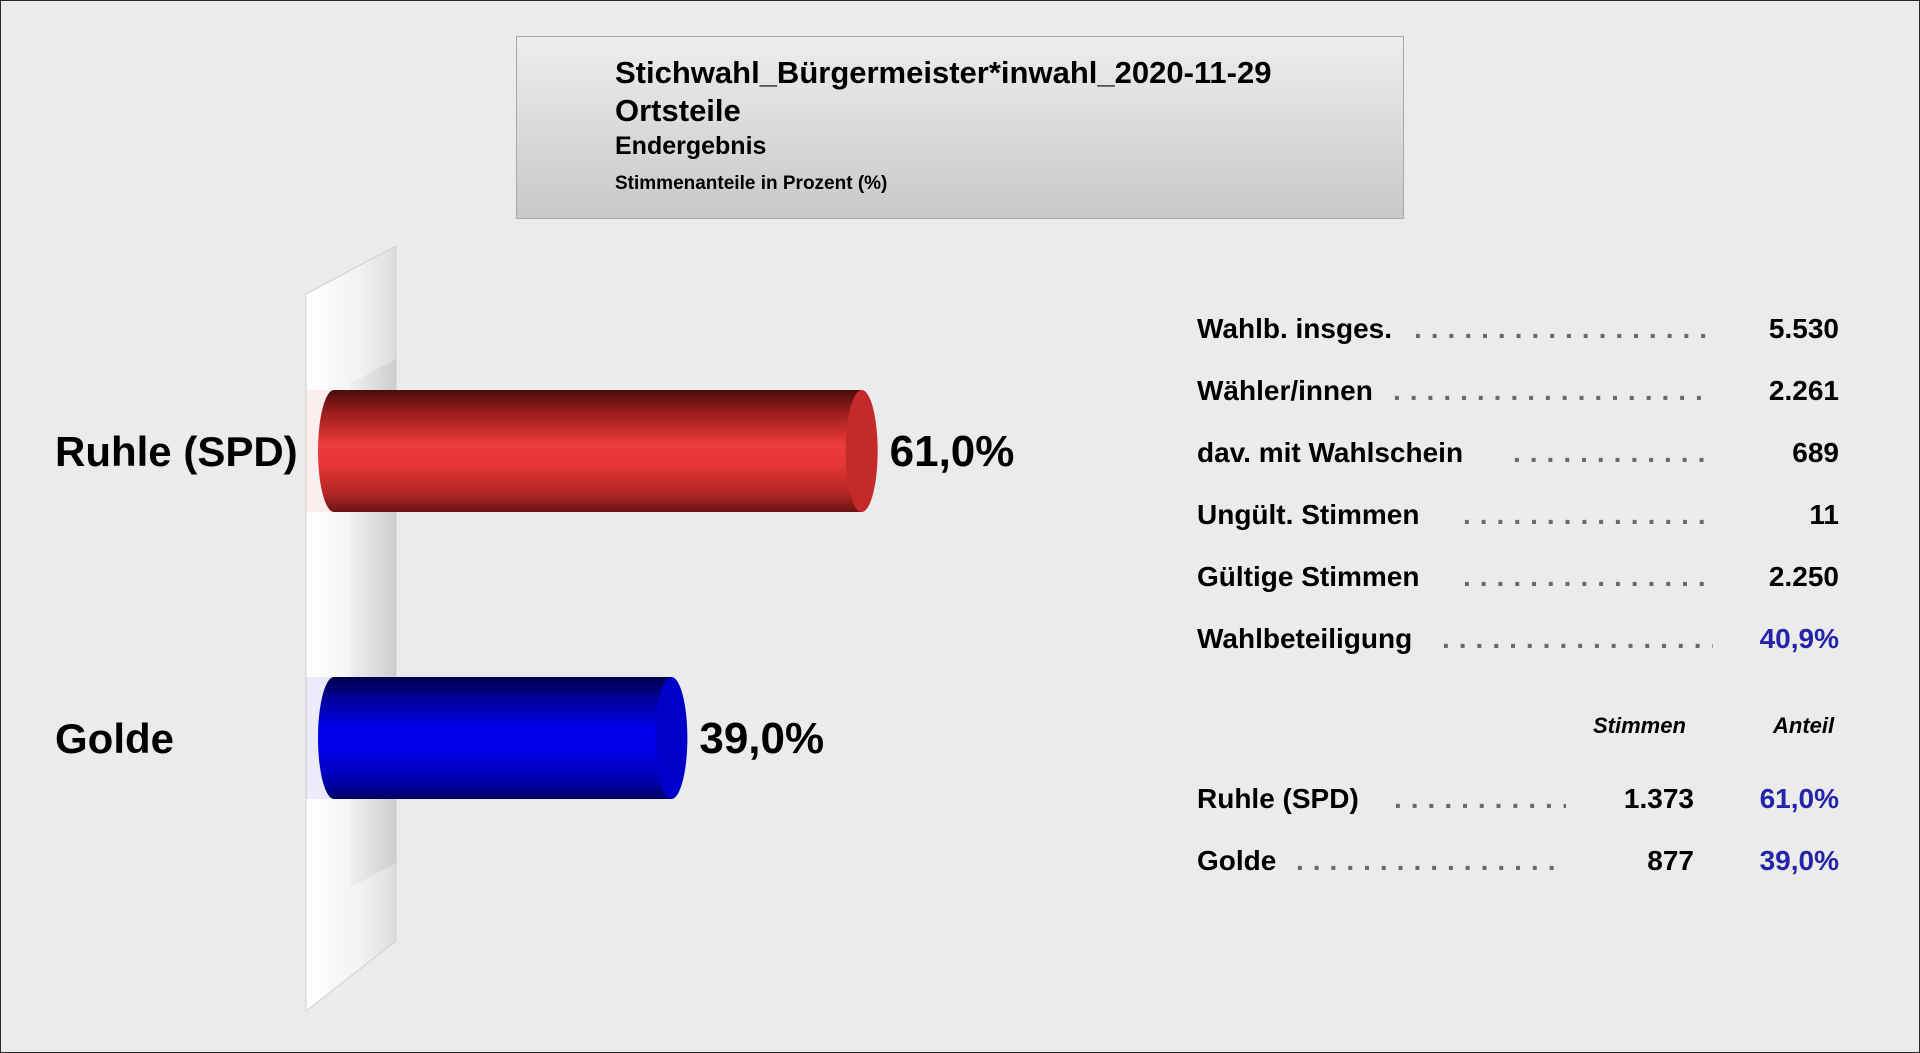 The width and height of the screenshot is (1920, 1053). Describe the element at coordinates (1658, 798) in the screenshot. I see `result-votes: 1.373` at that location.